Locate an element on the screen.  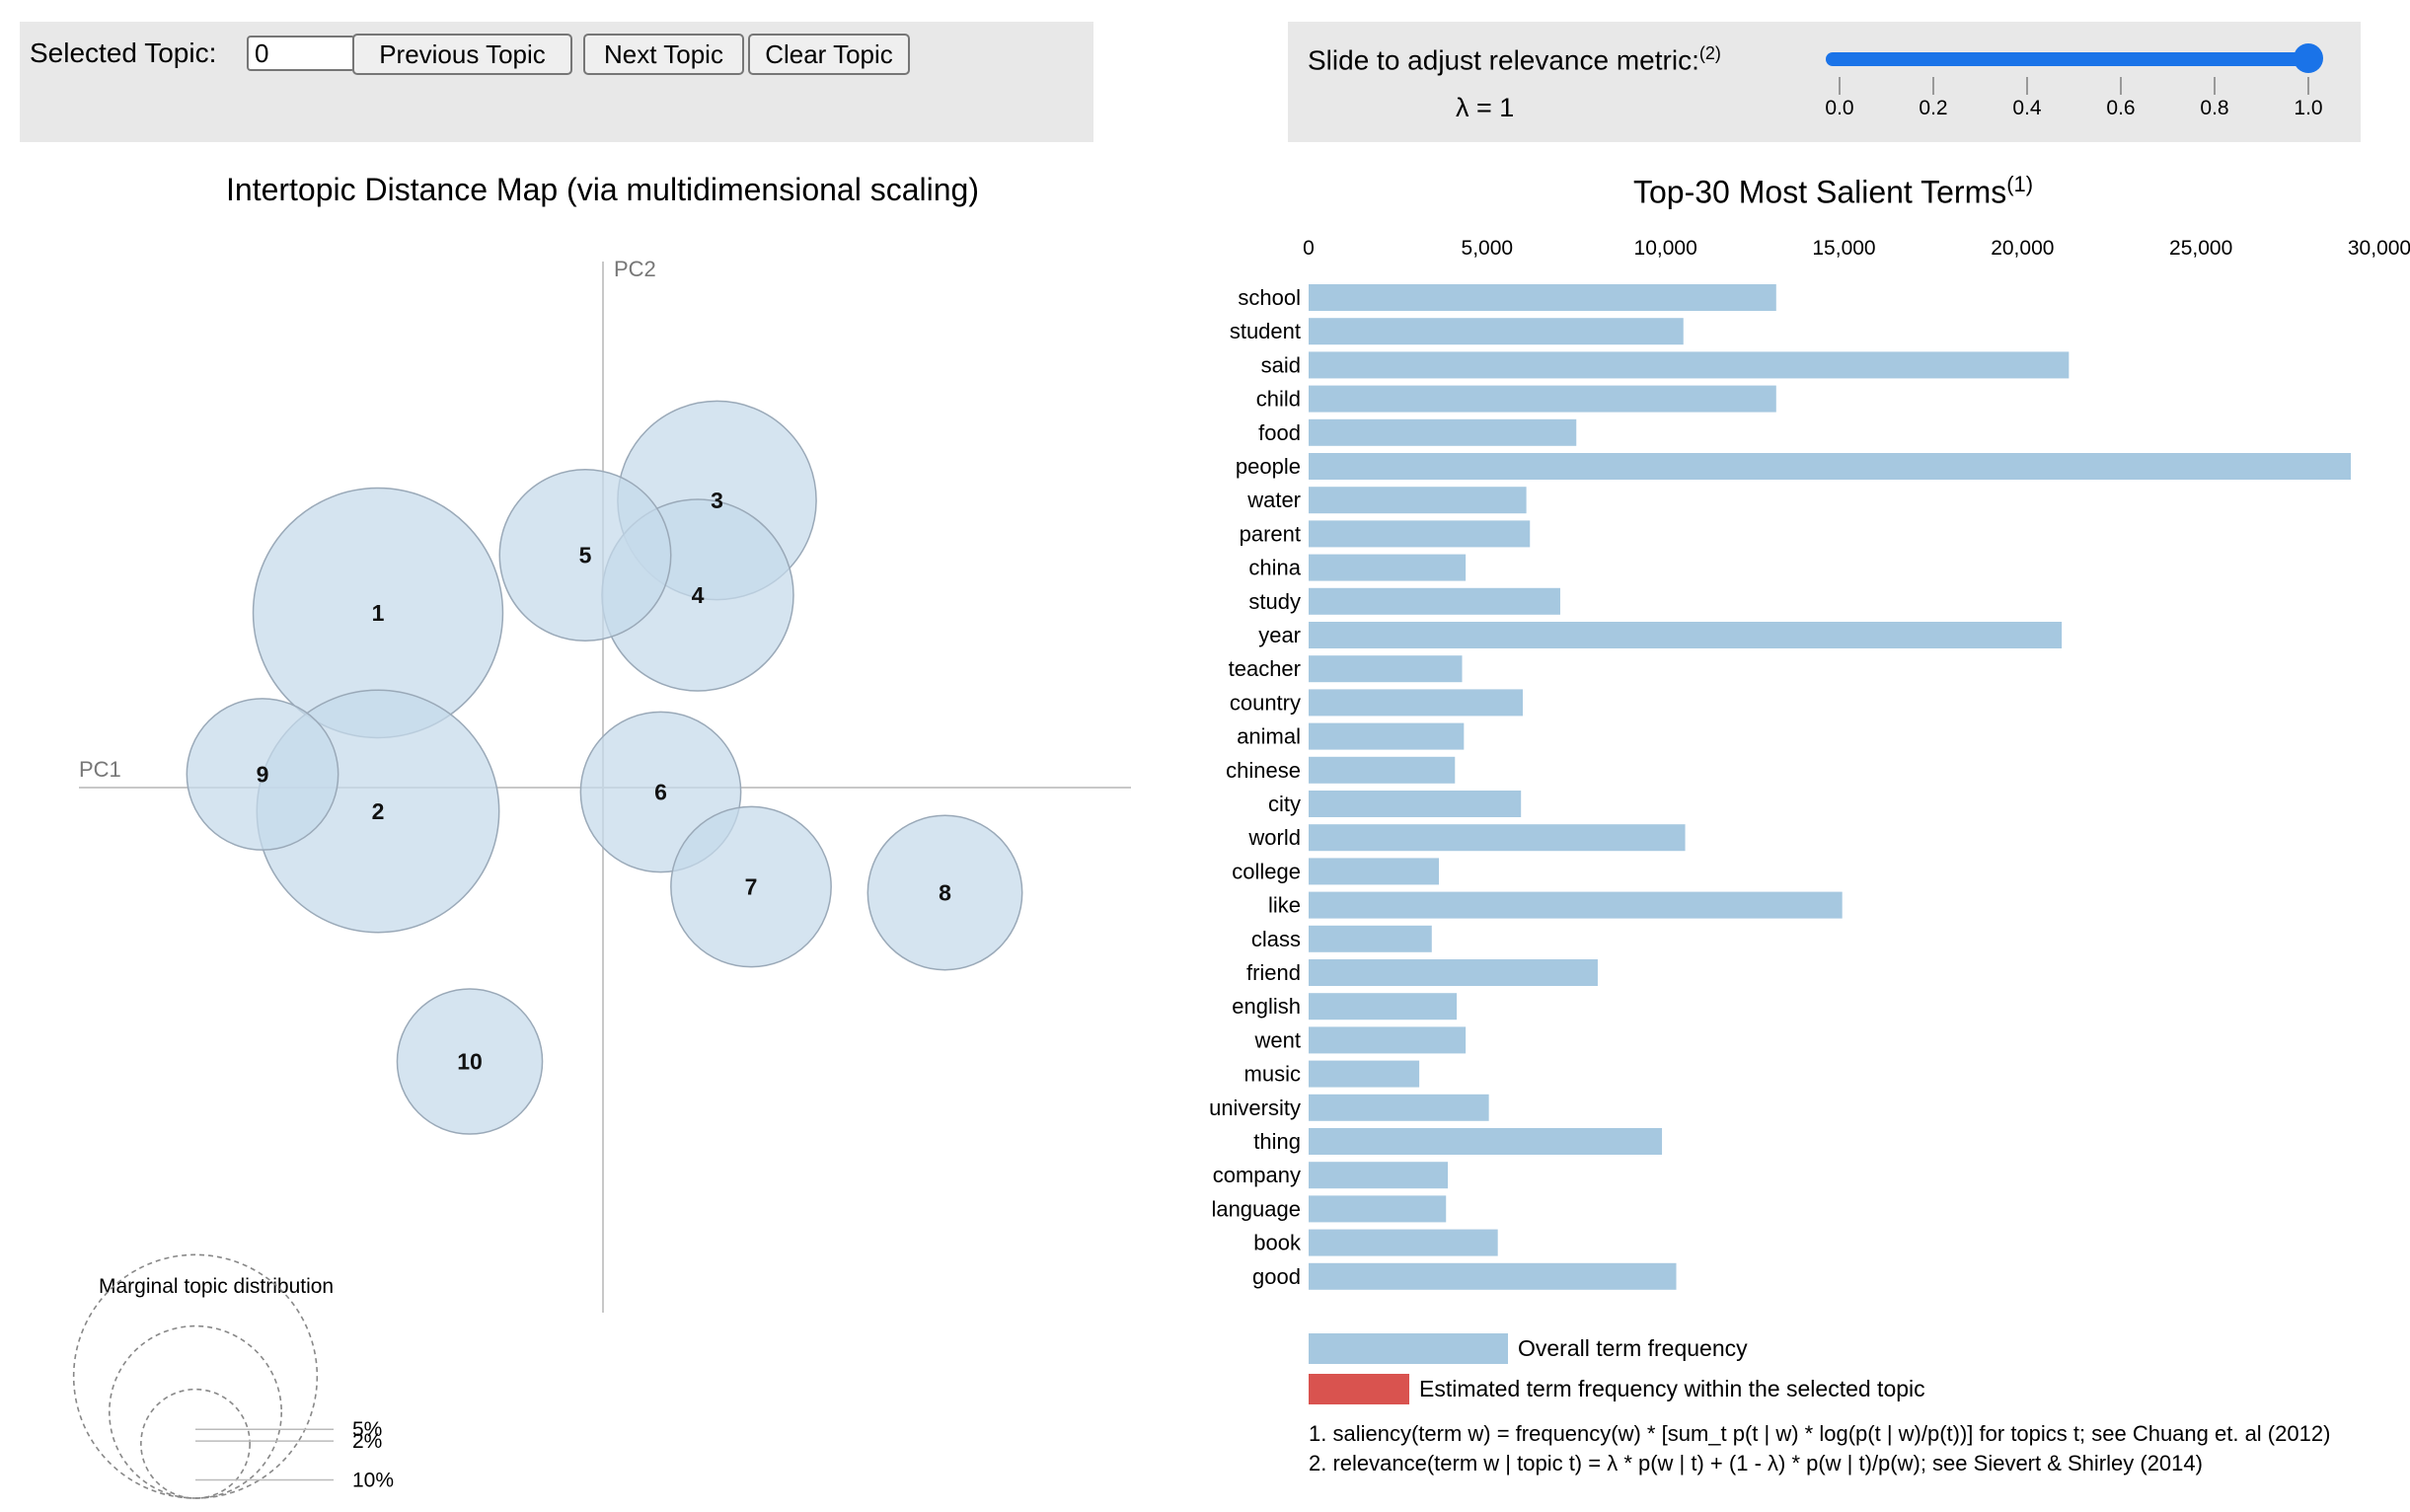
x-tick-label: 15,000 is located at coordinates (1843, 248).